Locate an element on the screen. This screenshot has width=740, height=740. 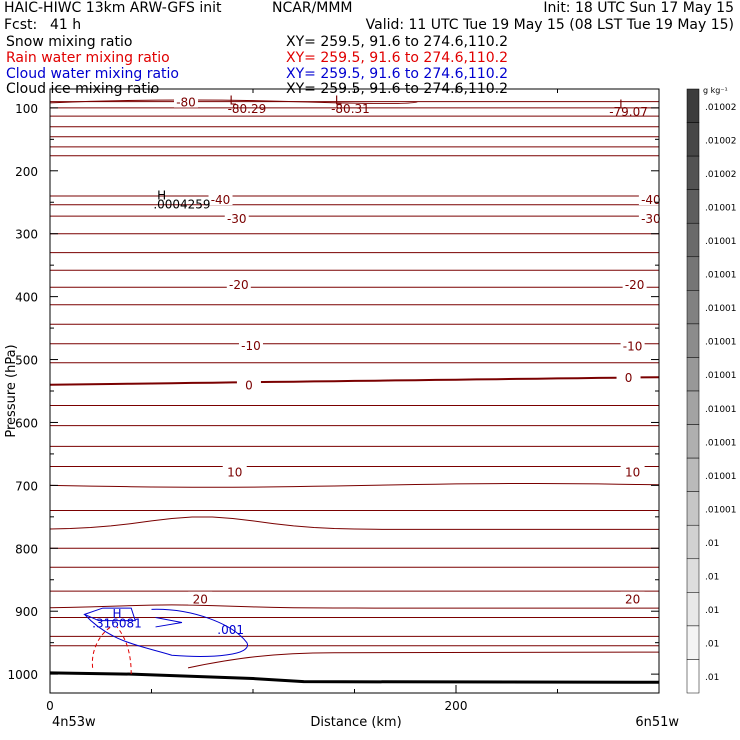
x-axis-label: Distance (km) is located at coordinates (355, 722).